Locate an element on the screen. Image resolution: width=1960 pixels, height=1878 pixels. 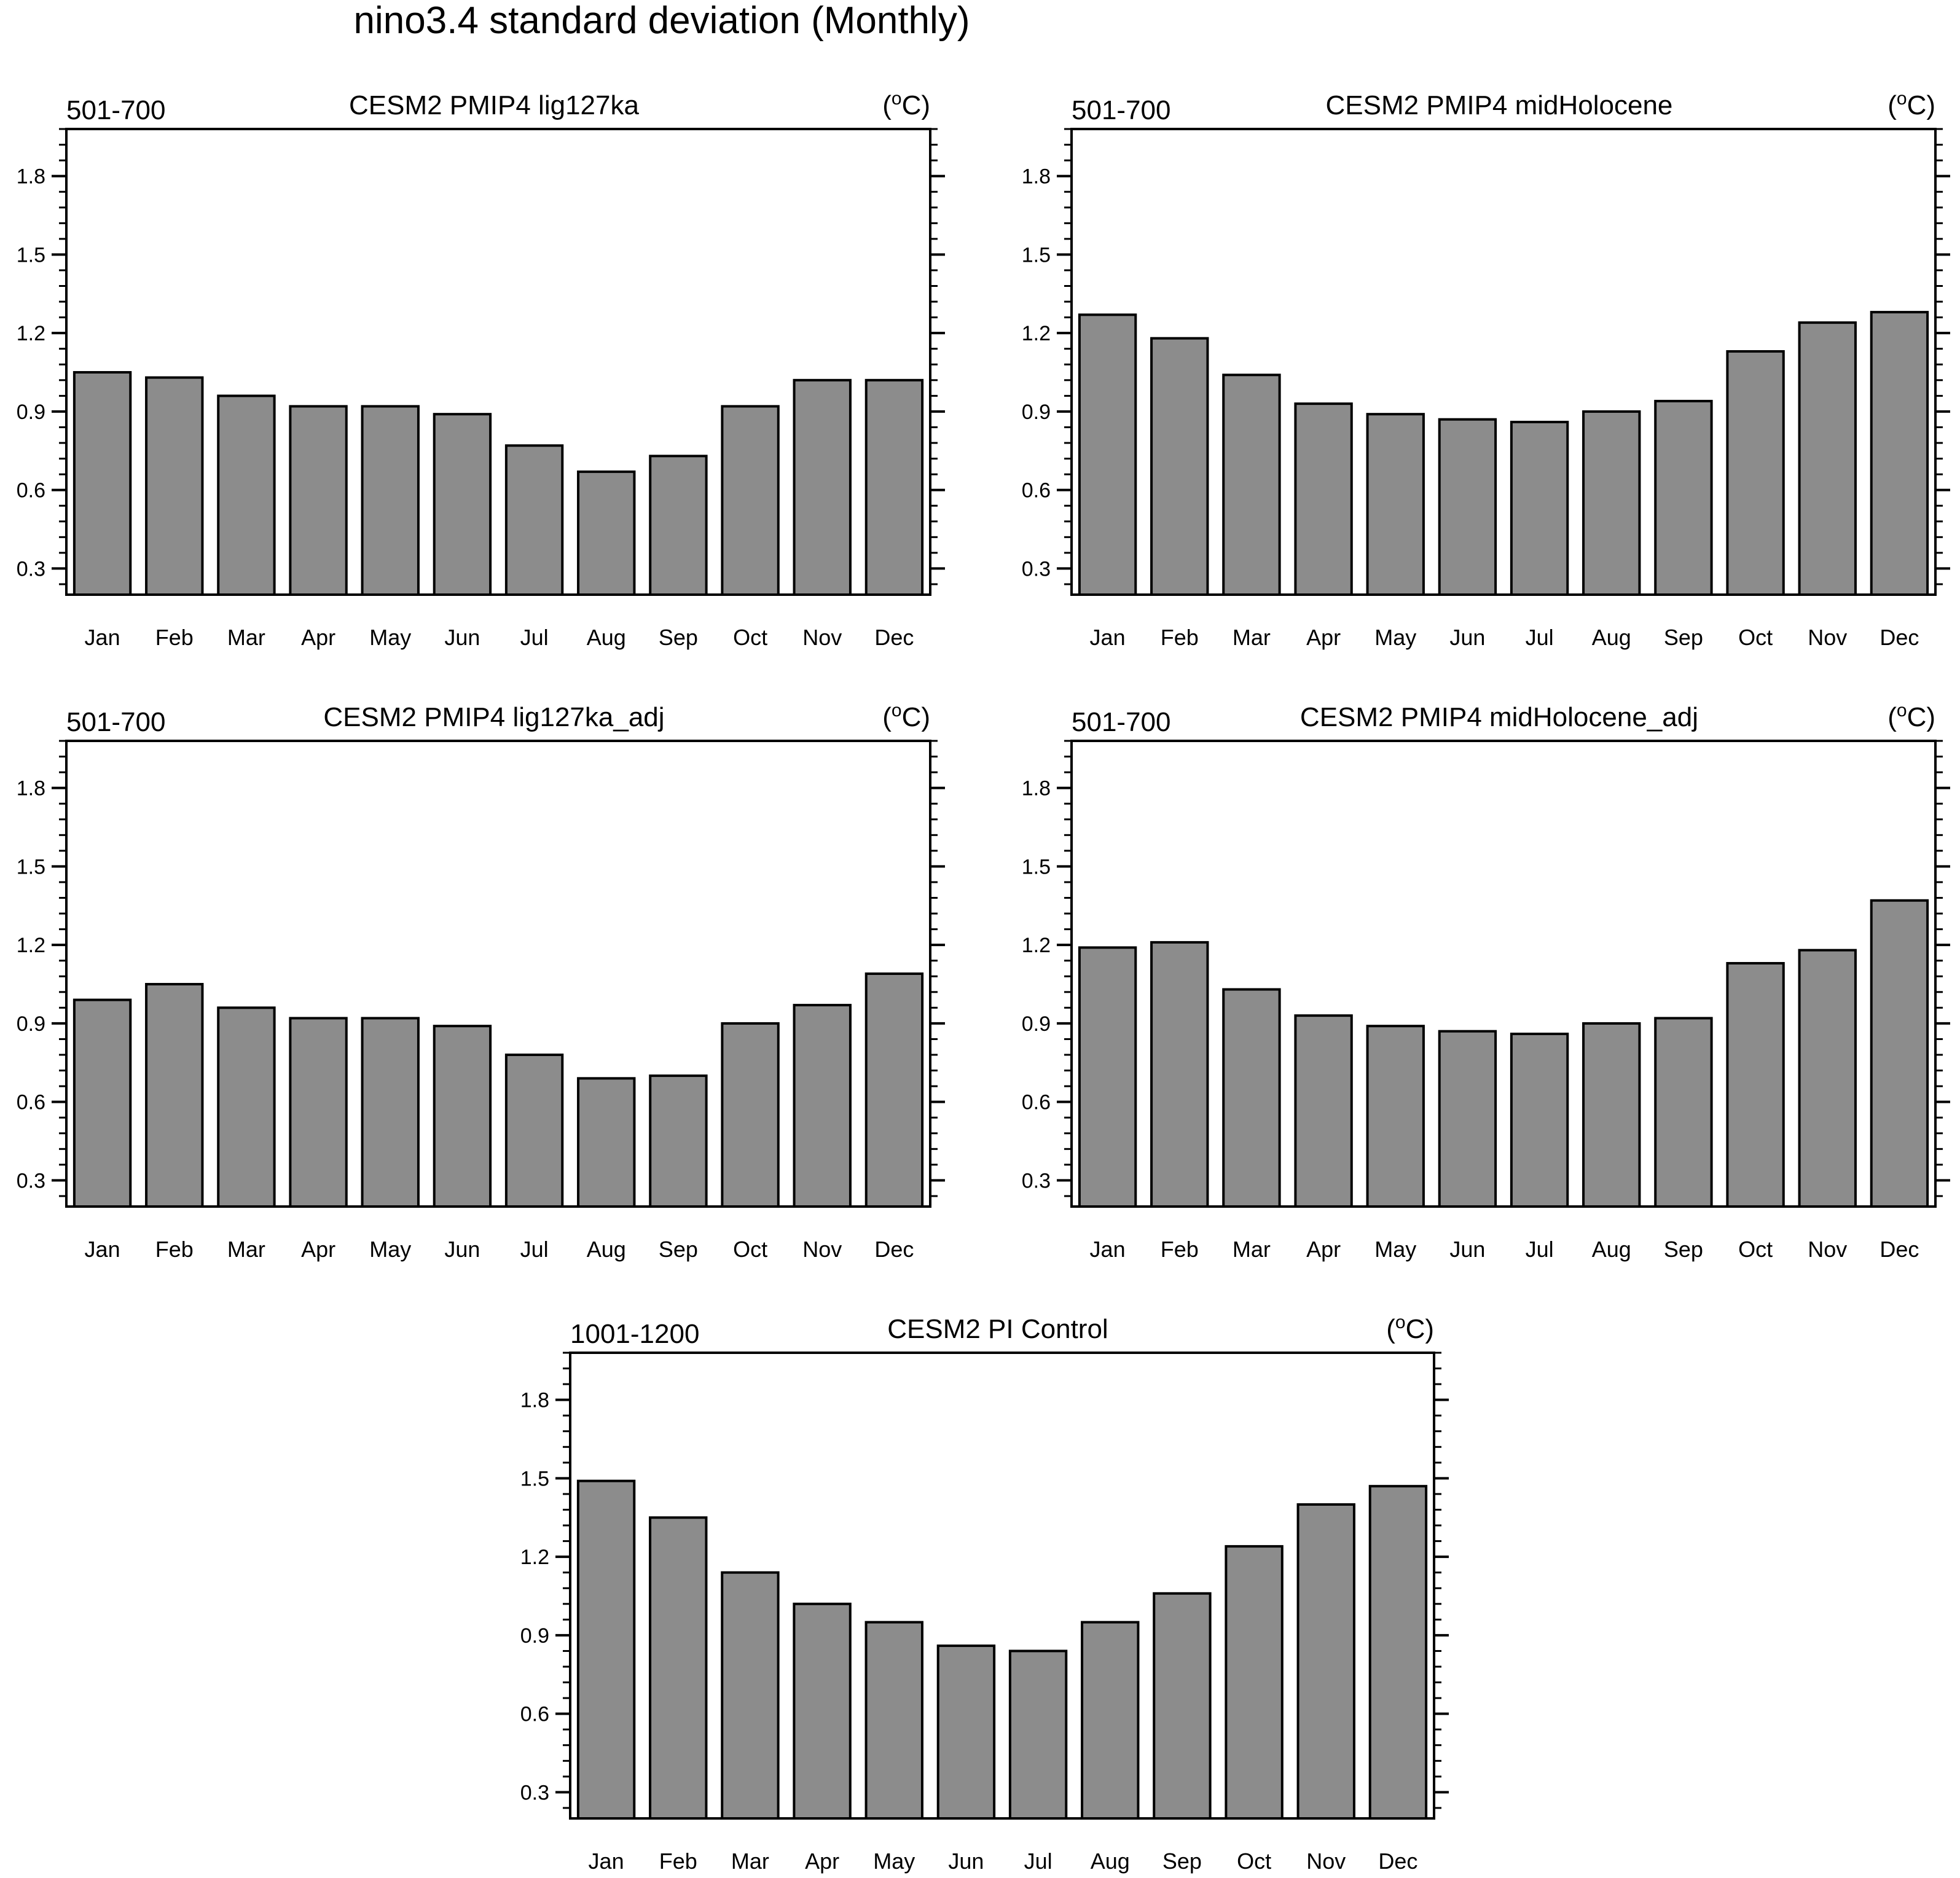
x-tick-label: Dec is located at coordinates (894, 637).